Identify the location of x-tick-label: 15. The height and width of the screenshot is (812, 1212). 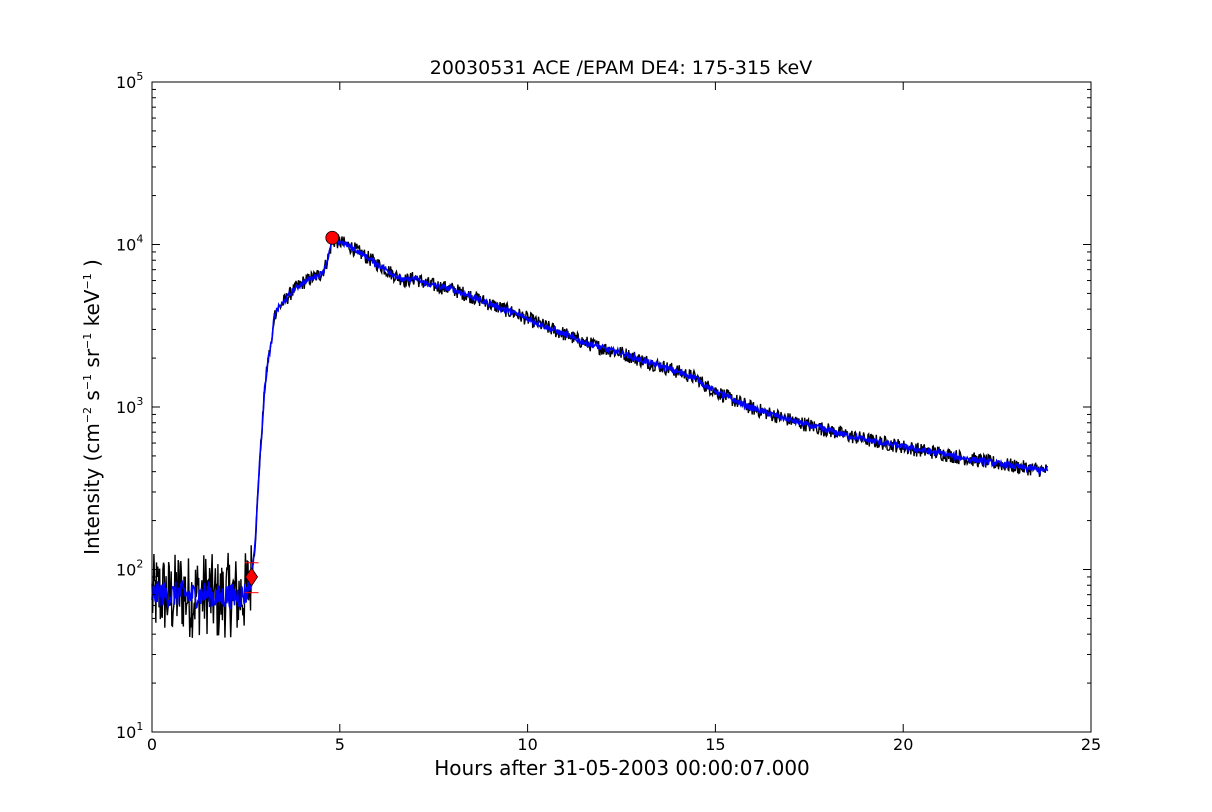
(715, 744).